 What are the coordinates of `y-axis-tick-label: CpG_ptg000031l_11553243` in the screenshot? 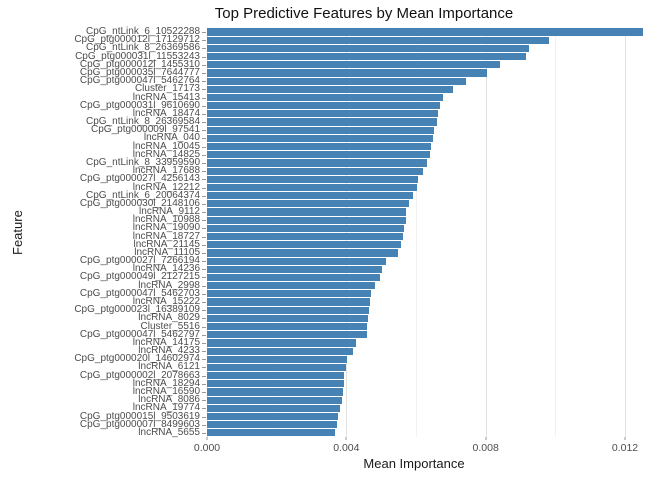 It's located at (137, 56).